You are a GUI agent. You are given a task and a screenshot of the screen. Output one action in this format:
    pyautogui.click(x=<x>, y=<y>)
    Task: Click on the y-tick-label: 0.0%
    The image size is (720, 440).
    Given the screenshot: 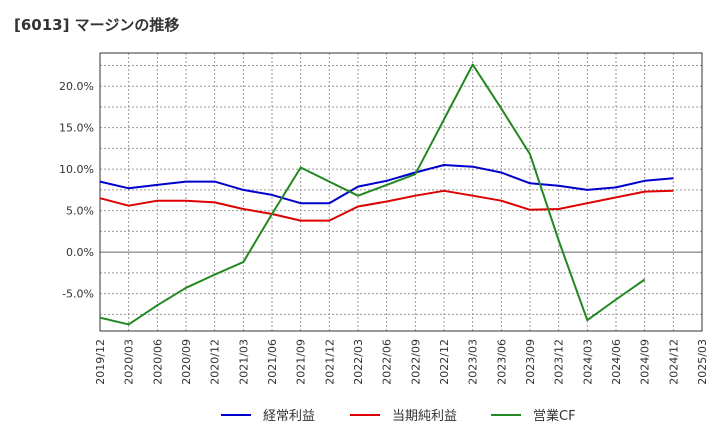 What is the action you would take?
    pyautogui.click(x=80, y=252)
    